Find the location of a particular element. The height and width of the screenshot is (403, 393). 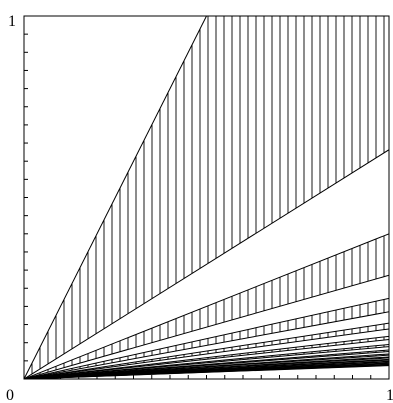

y-axis-max-label: 1 is located at coordinates (12, 21).